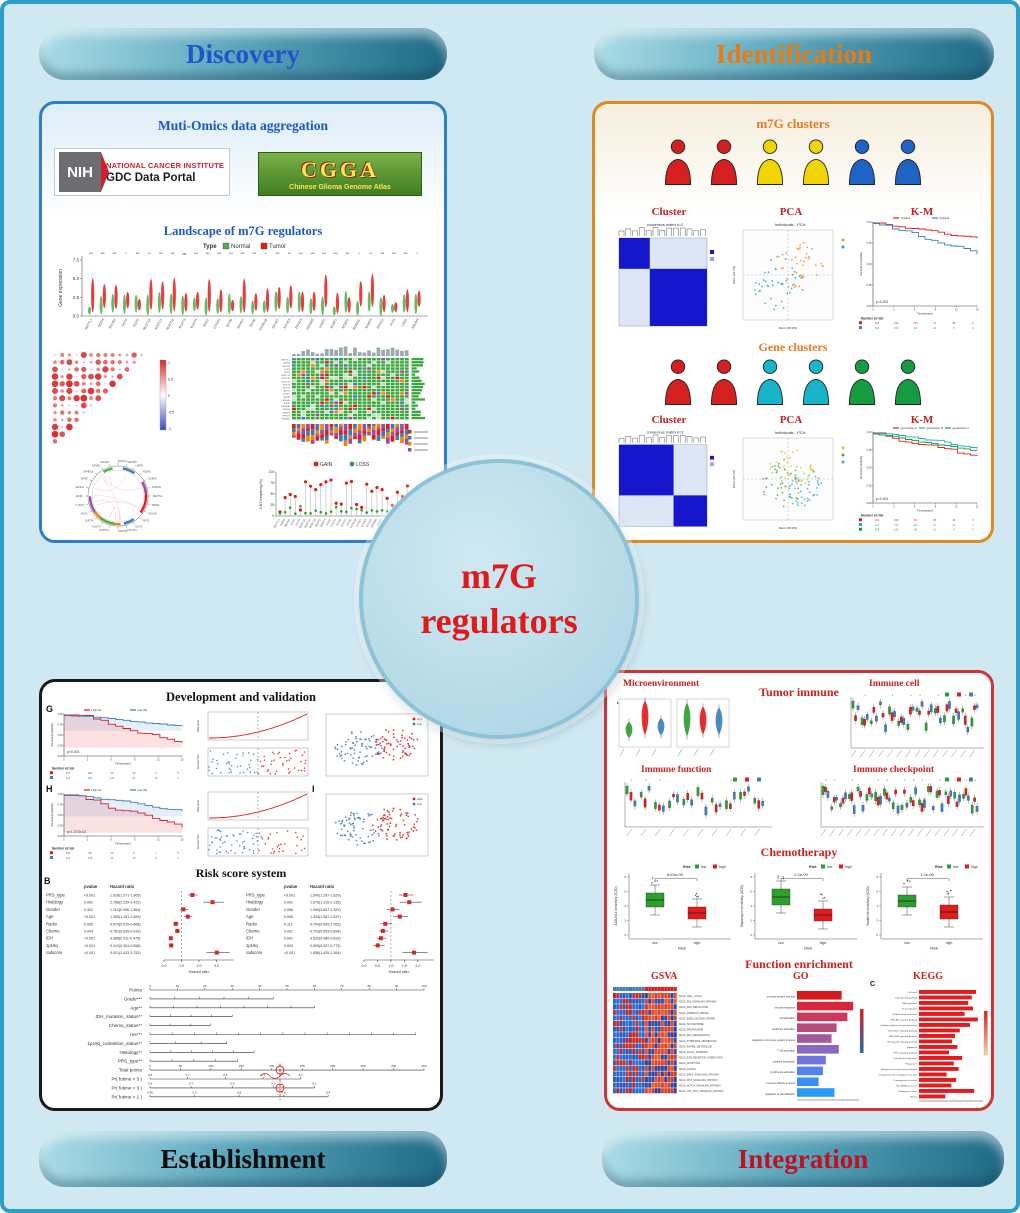 The width and height of the screenshot is (1020, 1213). What do you see at coordinates (693, 1052) in the screenshot?
I see `svg-text: KEGG_FOCAL_ADHESION` at bounding box center [693, 1052].